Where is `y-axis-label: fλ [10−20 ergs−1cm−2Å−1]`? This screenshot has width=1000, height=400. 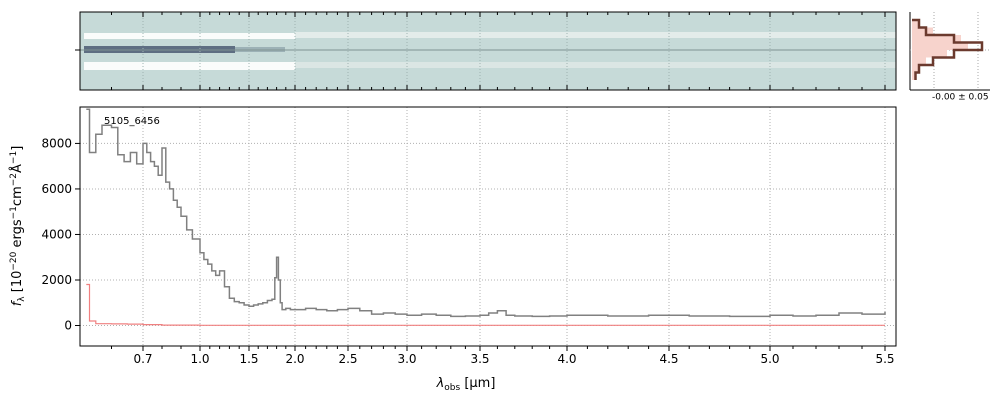
y-axis-label: fλ [10−20 ergs−1cm−2Å−1] is located at coordinates (18, 226).